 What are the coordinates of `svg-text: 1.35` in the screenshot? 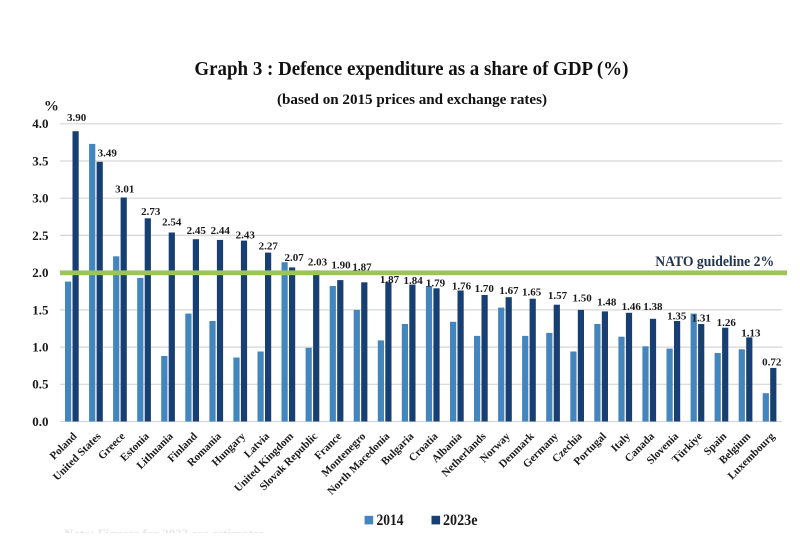 It's located at (677, 317).